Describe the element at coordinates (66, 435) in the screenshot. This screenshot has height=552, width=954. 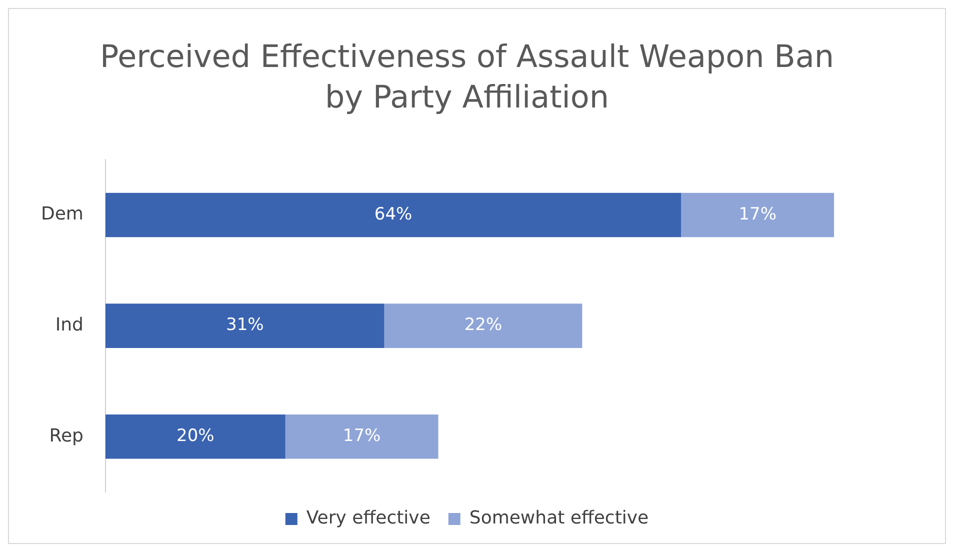
I see `y-tick-label: Rep` at that location.